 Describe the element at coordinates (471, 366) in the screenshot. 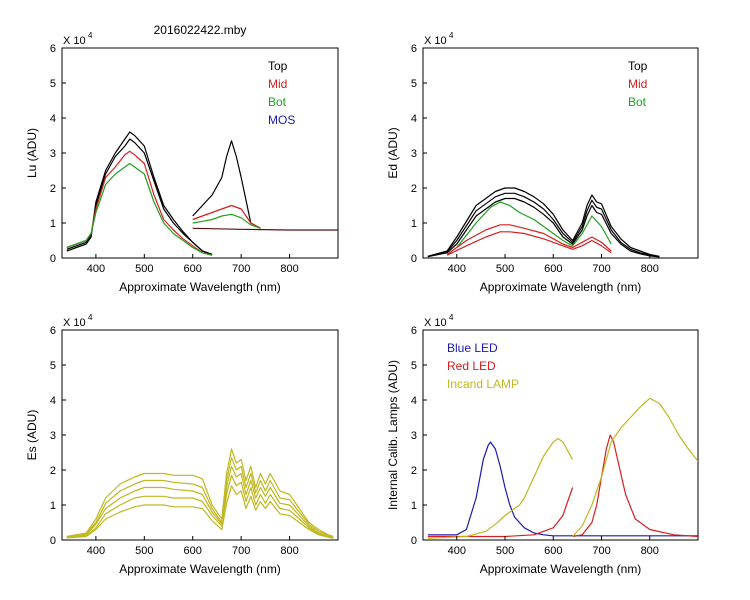

I see `legend-entry-red-led: Red LED` at that location.